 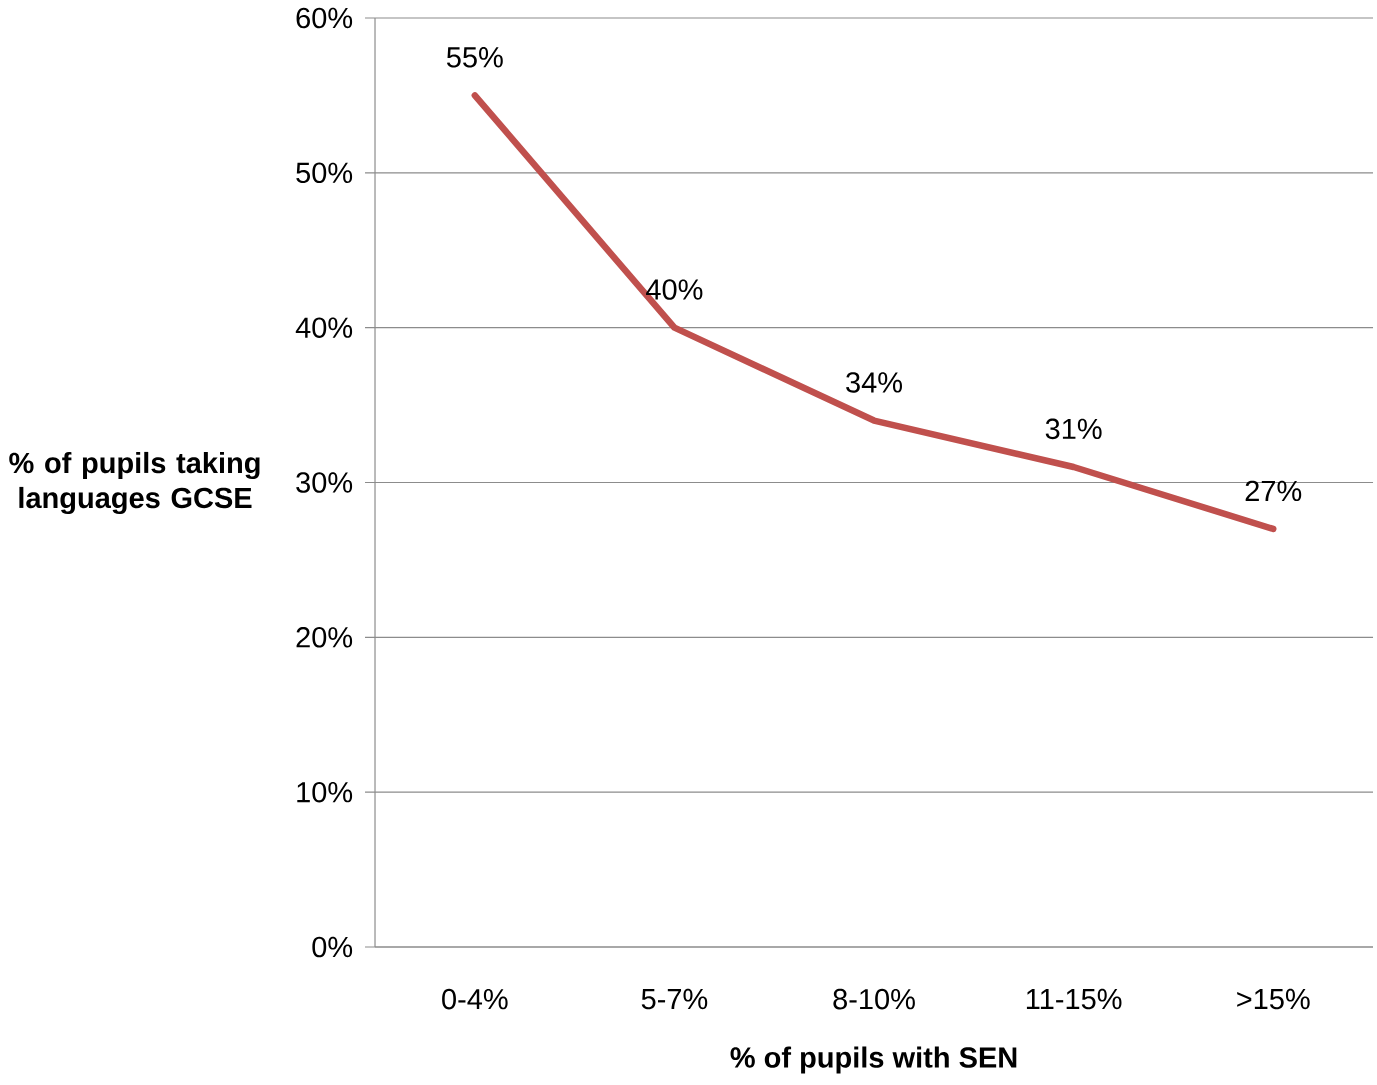 What do you see at coordinates (474, 57) in the screenshot?
I see `data-label: 55%` at bounding box center [474, 57].